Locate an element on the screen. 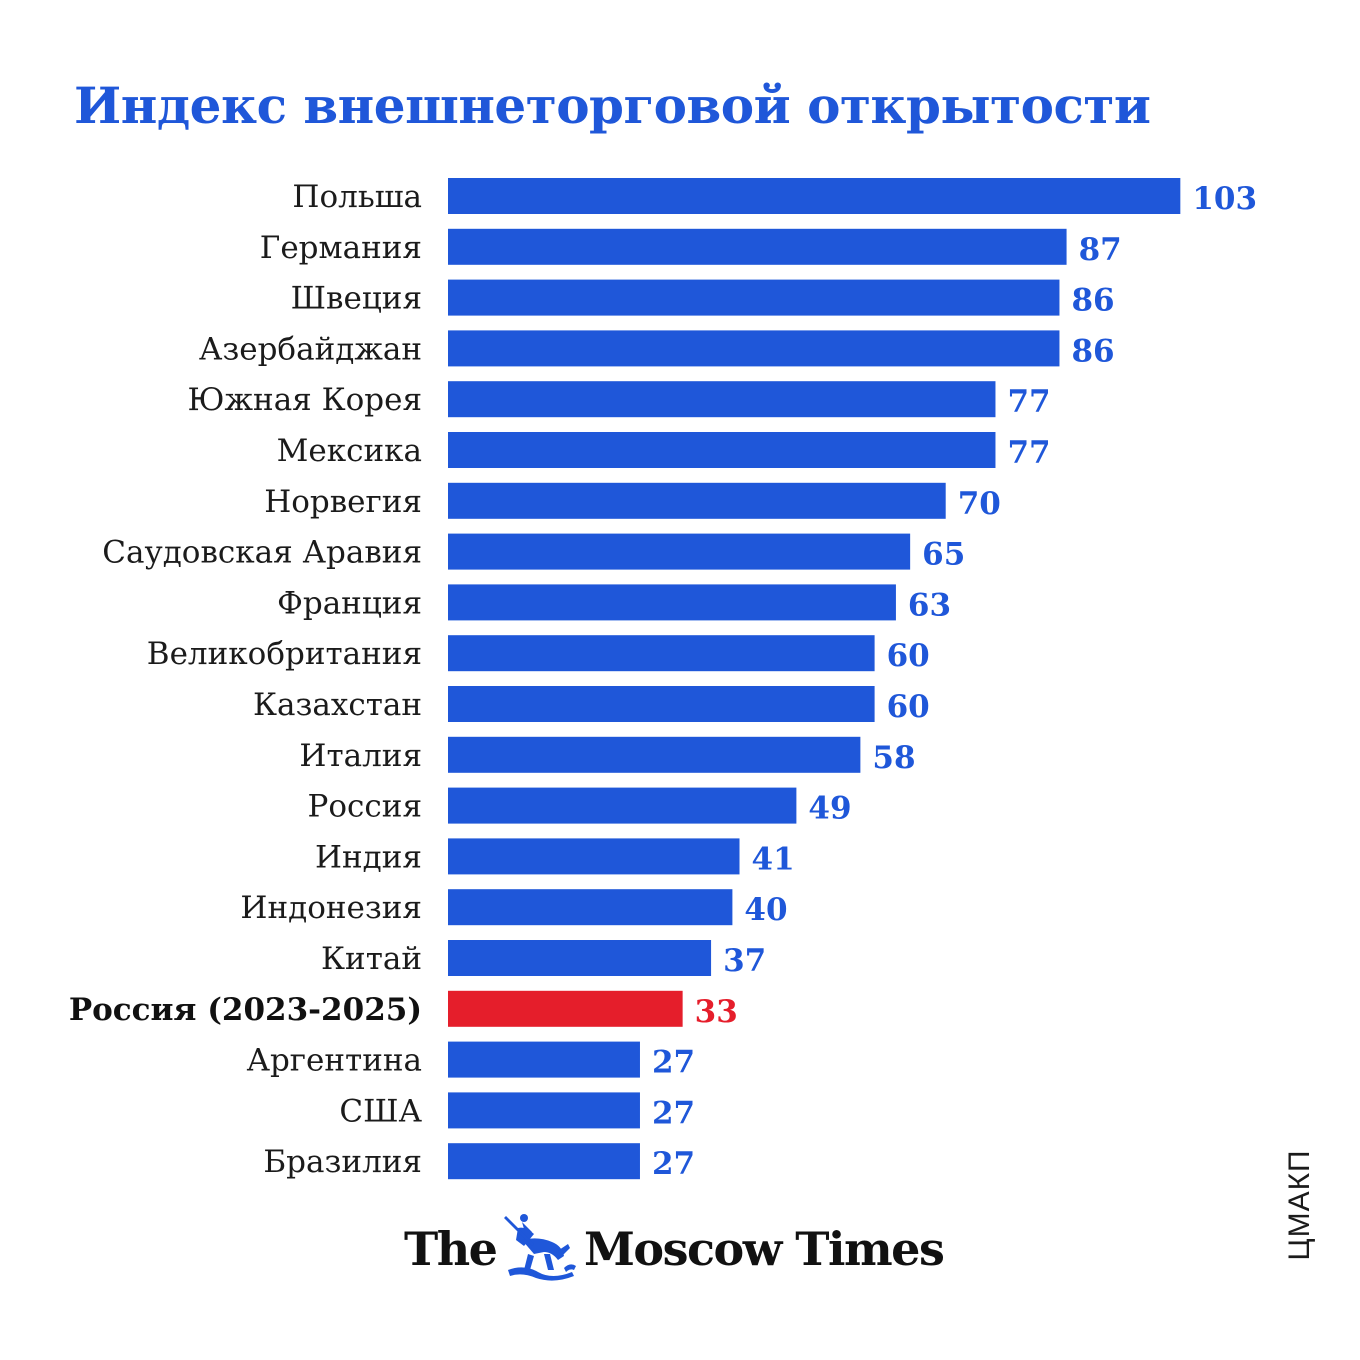  category-label: Азербайджан is located at coordinates (310, 349).